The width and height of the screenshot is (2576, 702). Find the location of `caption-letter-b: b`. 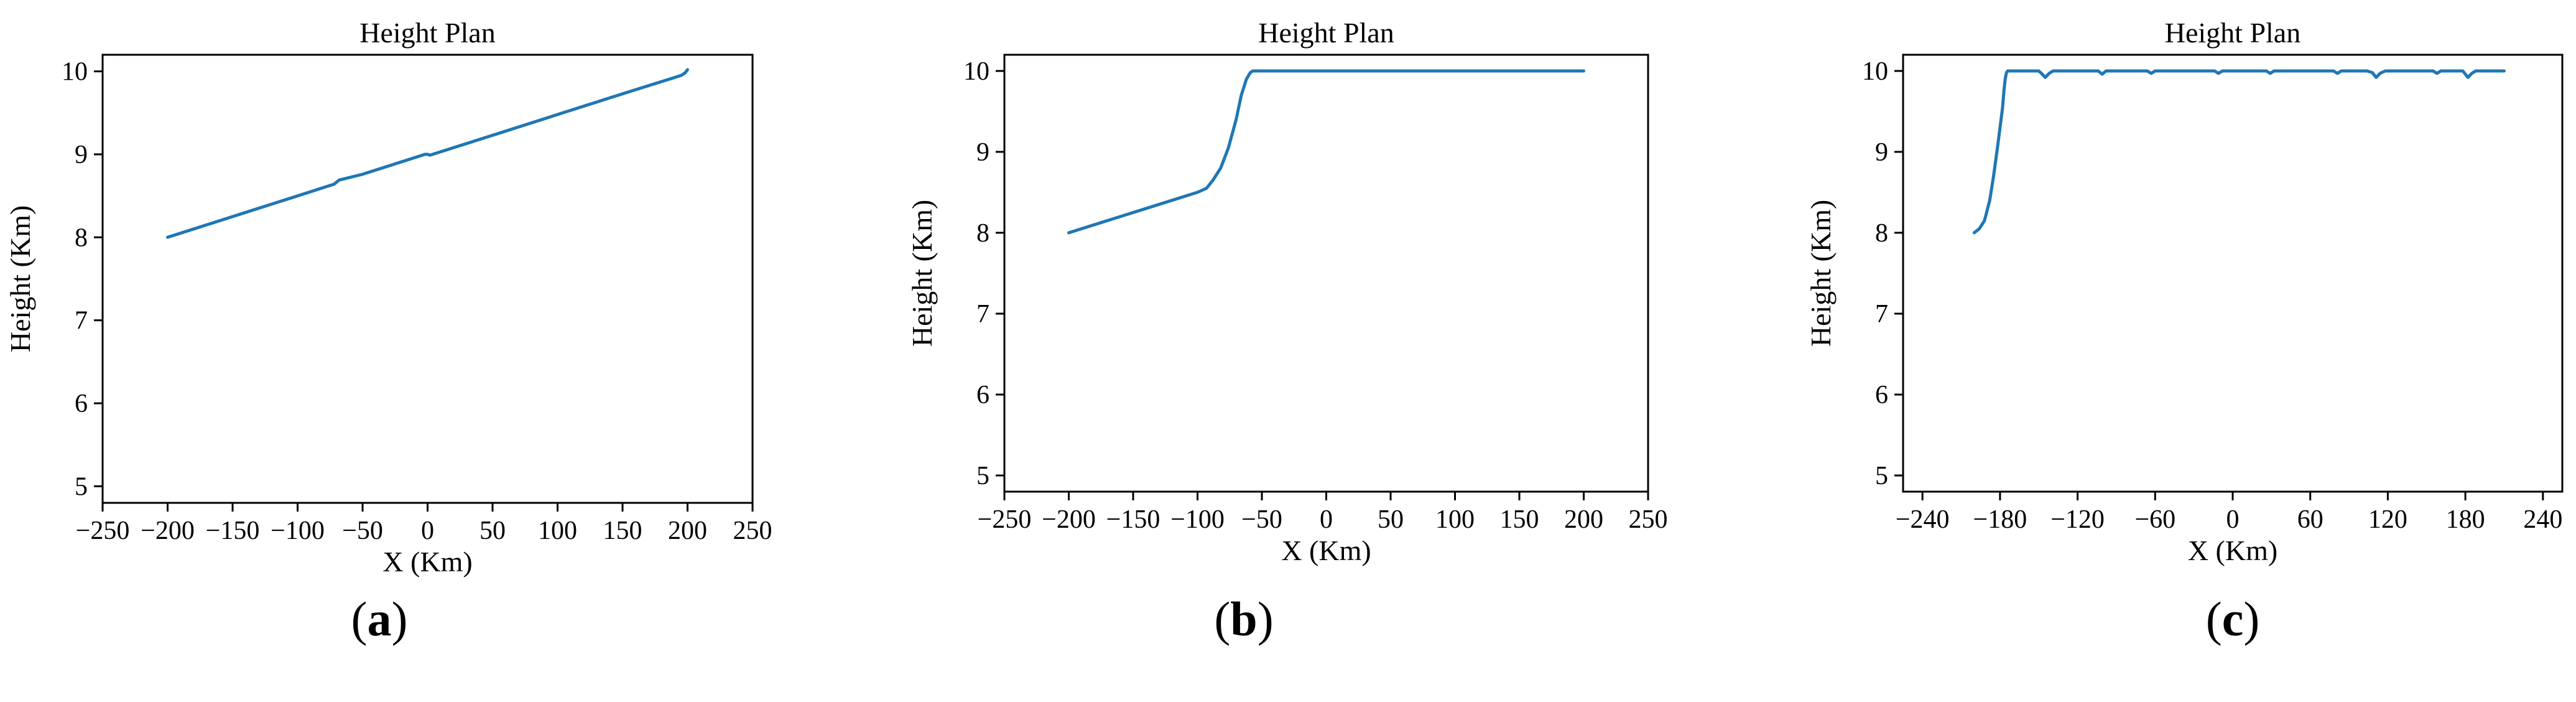

caption-letter-b: b is located at coordinates (1244, 619).